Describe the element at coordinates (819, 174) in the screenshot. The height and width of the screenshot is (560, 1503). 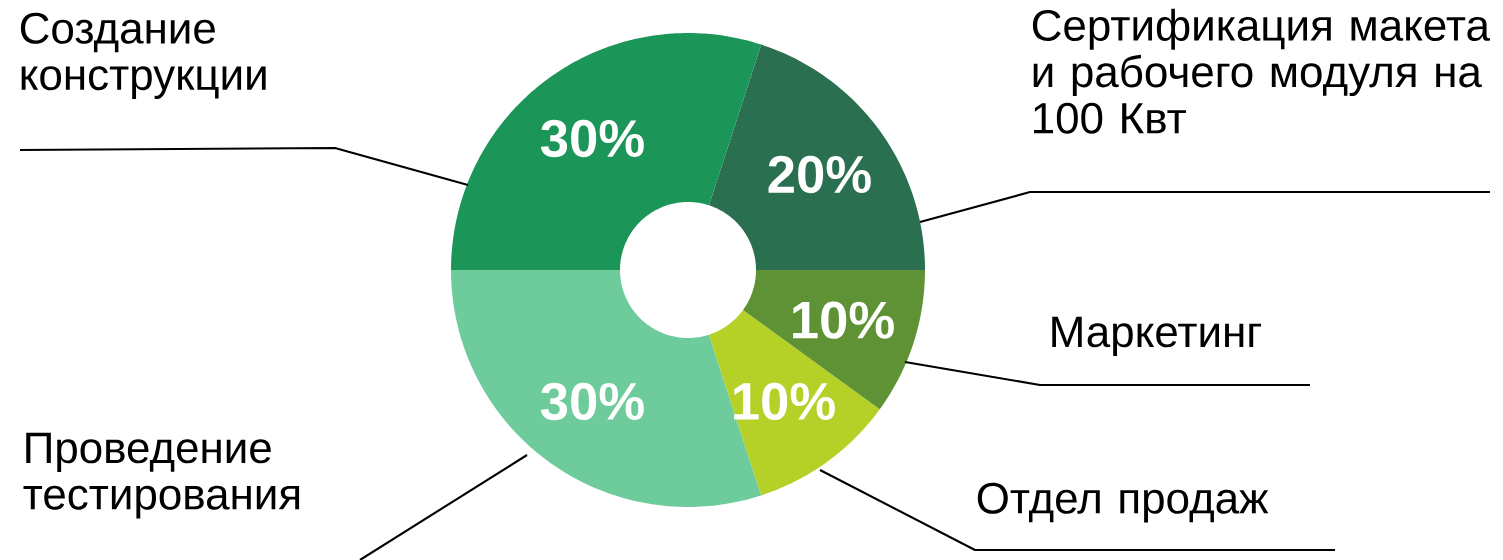
I see `data-label: 20%` at that location.